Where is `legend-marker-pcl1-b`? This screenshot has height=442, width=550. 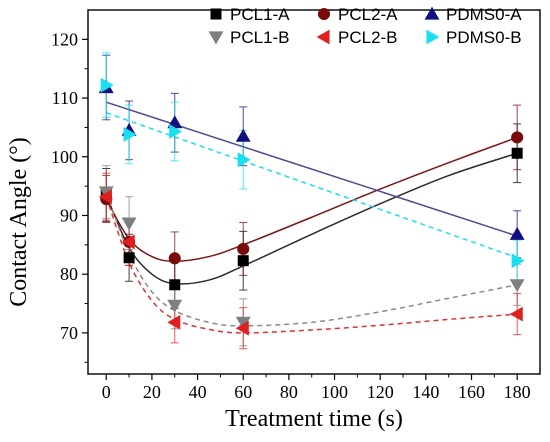
legend-marker-pcl1-b is located at coordinates (216, 38).